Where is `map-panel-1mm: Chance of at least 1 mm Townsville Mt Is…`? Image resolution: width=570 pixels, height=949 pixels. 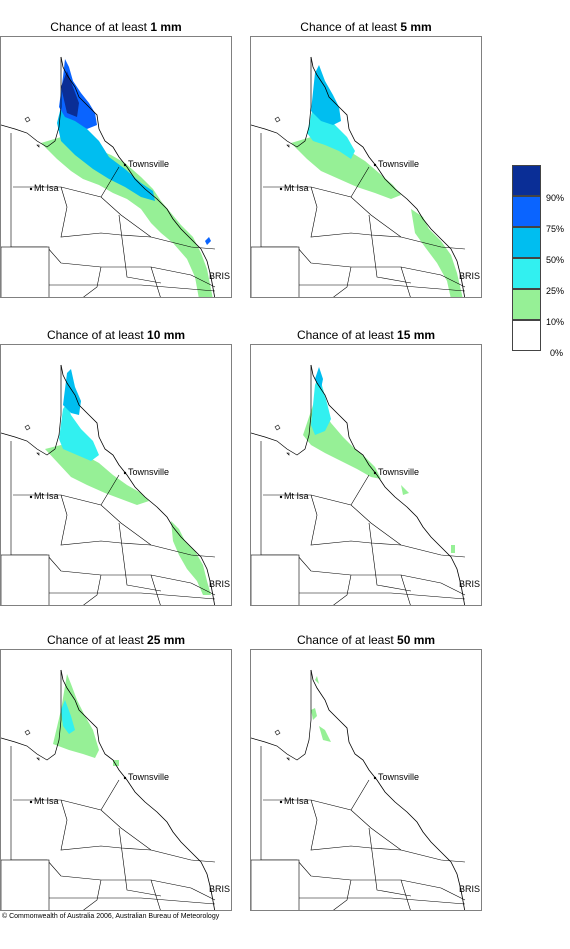
map-panel-1mm: Chance of at least 1 mm Townsville Mt Is… is located at coordinates (116, 178).